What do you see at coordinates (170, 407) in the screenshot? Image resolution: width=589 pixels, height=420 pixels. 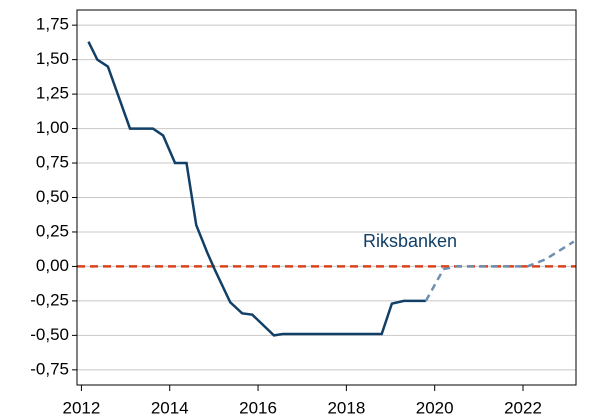 I see `x-tick-label: 2014` at bounding box center [170, 407].